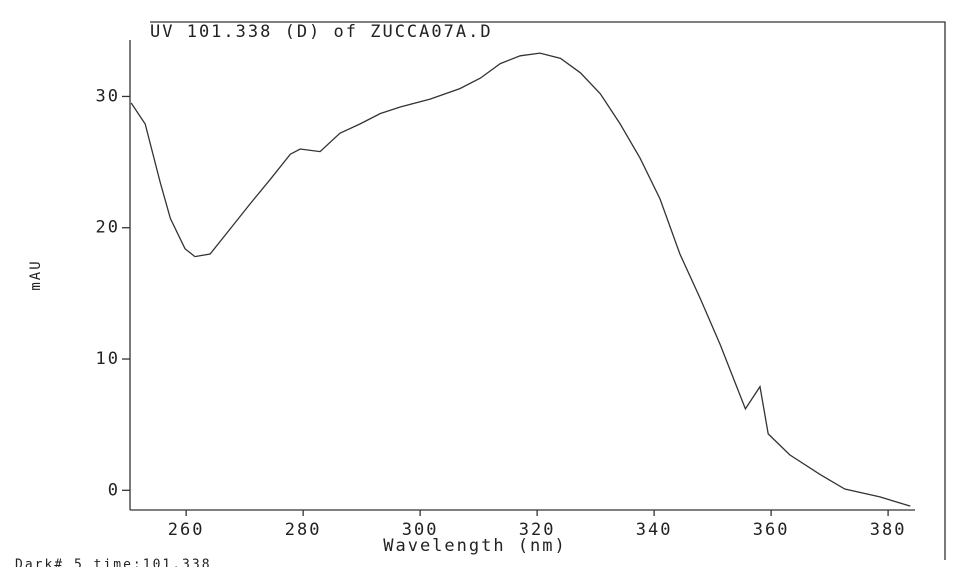 The height and width of the screenshot is (567, 961). I want to click on y-axis-label: mAU, so click(36, 274).